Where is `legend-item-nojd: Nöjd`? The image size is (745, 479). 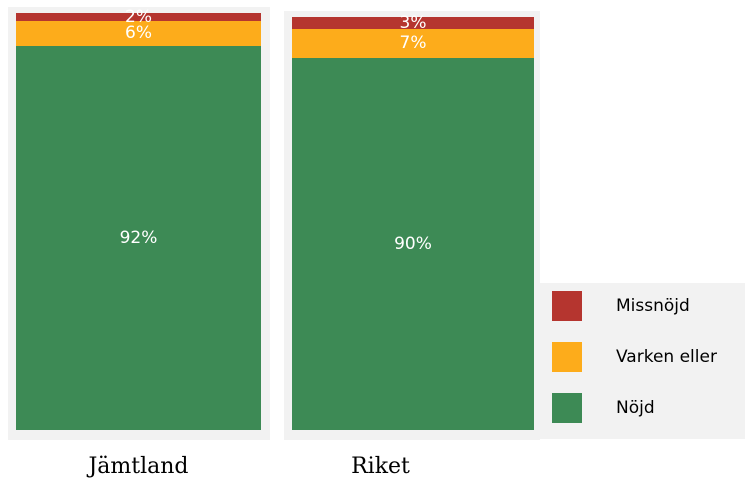
legend-item-nojd: Nöjd is located at coordinates (603, 408).